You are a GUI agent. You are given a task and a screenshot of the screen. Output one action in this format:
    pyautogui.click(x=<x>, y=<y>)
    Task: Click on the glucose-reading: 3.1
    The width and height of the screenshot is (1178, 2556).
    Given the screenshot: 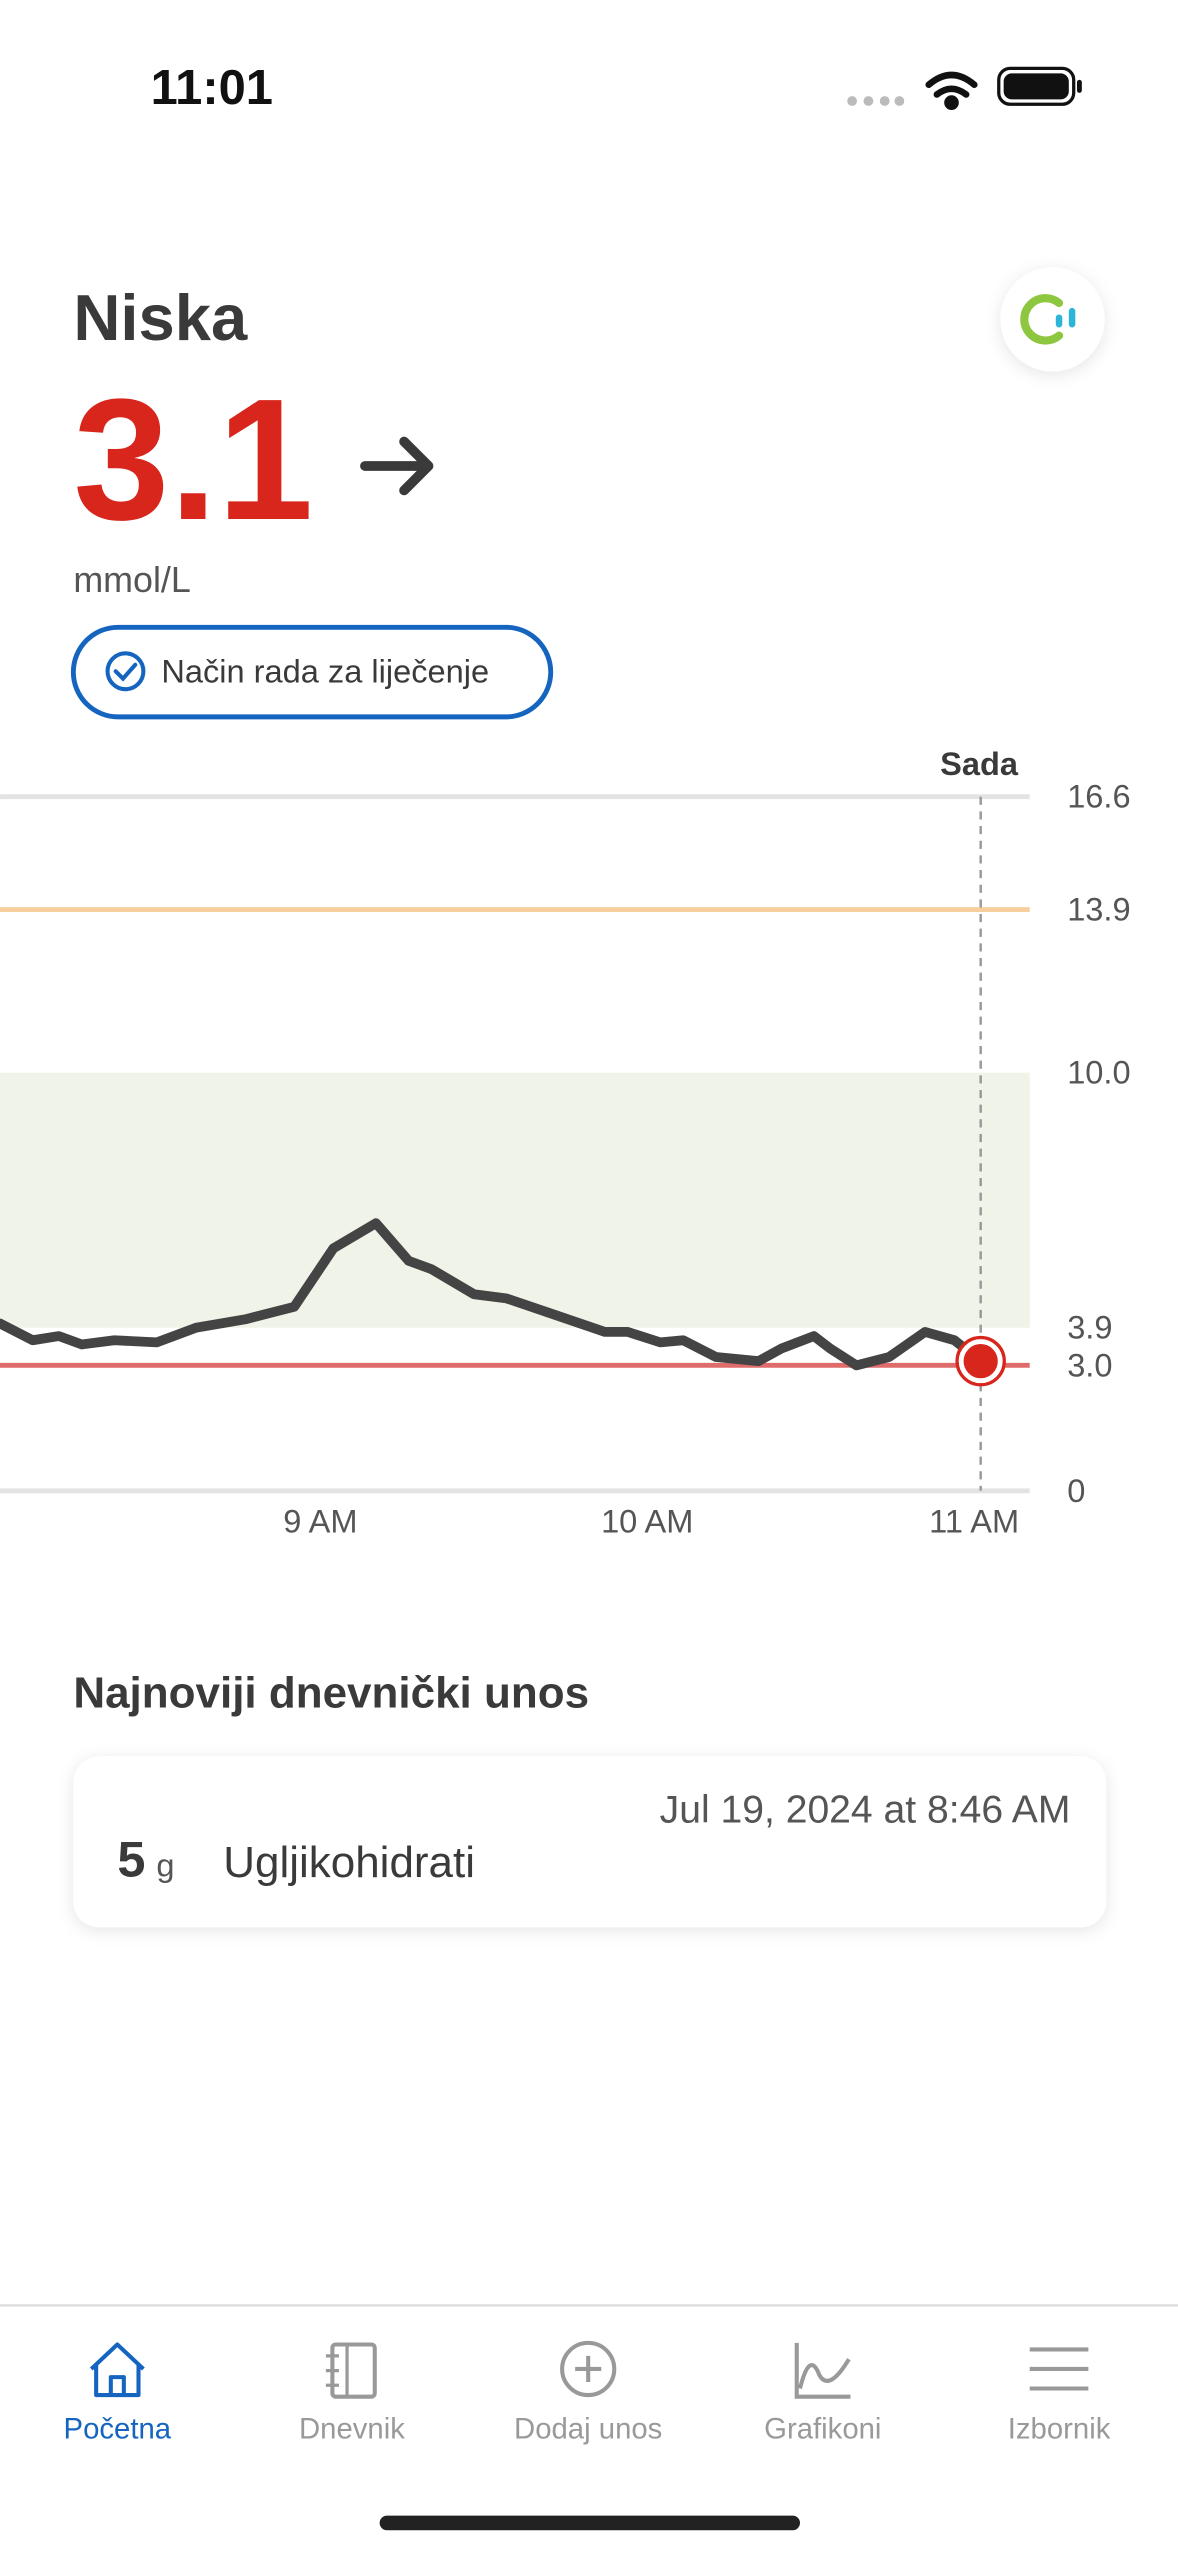 What is the action you would take?
    pyautogui.click(x=193, y=459)
    